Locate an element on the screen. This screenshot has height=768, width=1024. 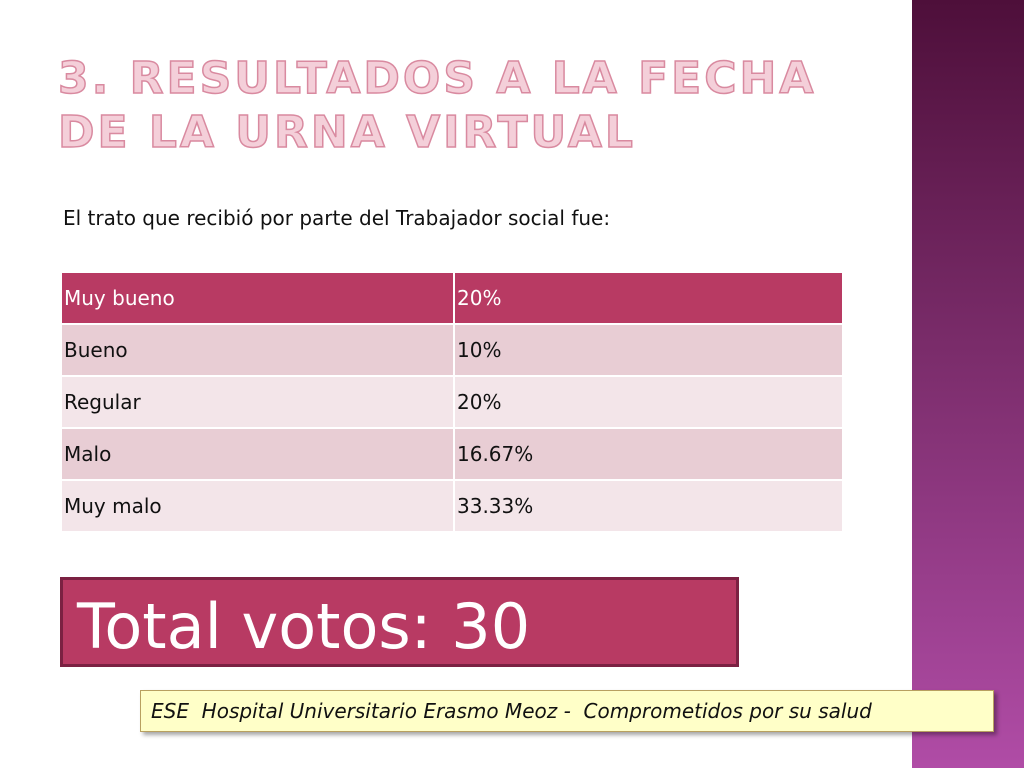
table-row: Malo 16.67% is located at coordinates (452, 454).